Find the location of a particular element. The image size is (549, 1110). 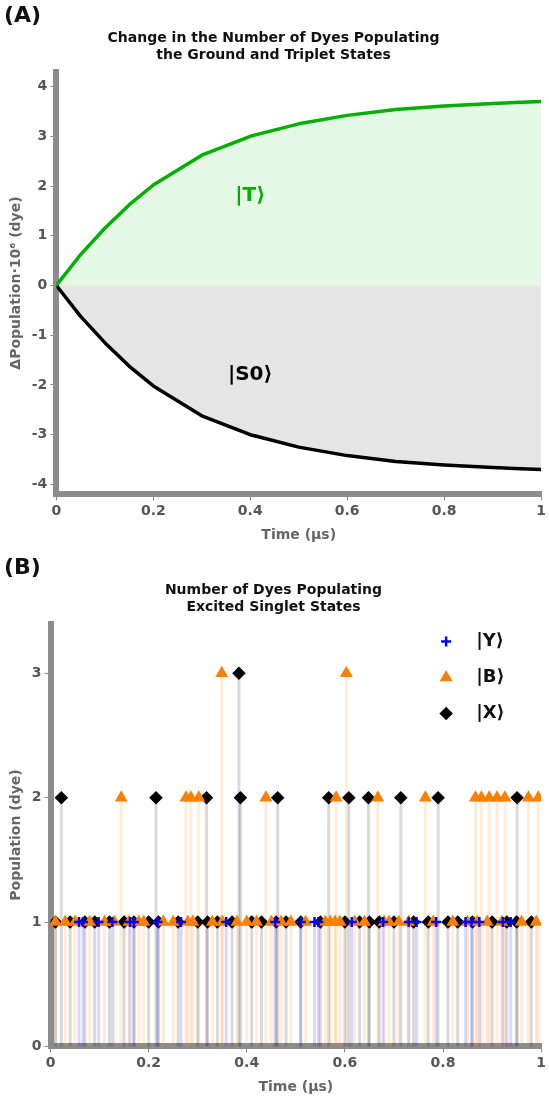

series-label: |S0⟩ is located at coordinates (250, 373).